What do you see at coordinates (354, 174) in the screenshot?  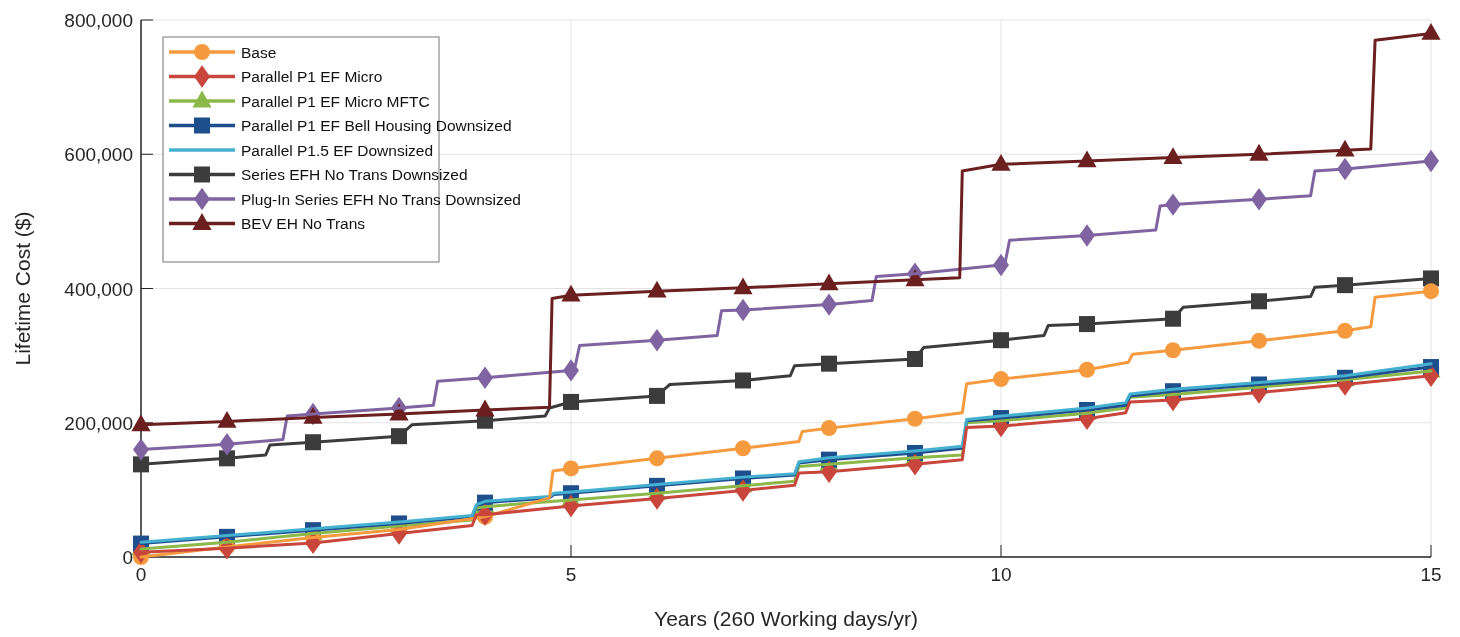 I see `legend-label: Series EFH No Trans Downsized` at bounding box center [354, 174].